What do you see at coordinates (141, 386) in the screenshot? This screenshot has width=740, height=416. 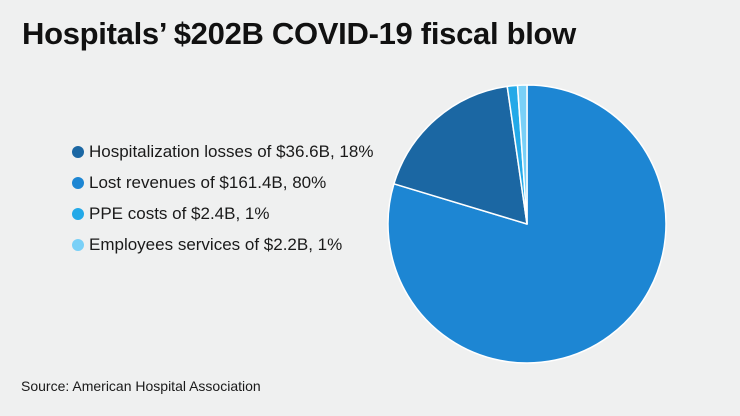 I see `source-note: Source: American Hospital Association` at bounding box center [141, 386].